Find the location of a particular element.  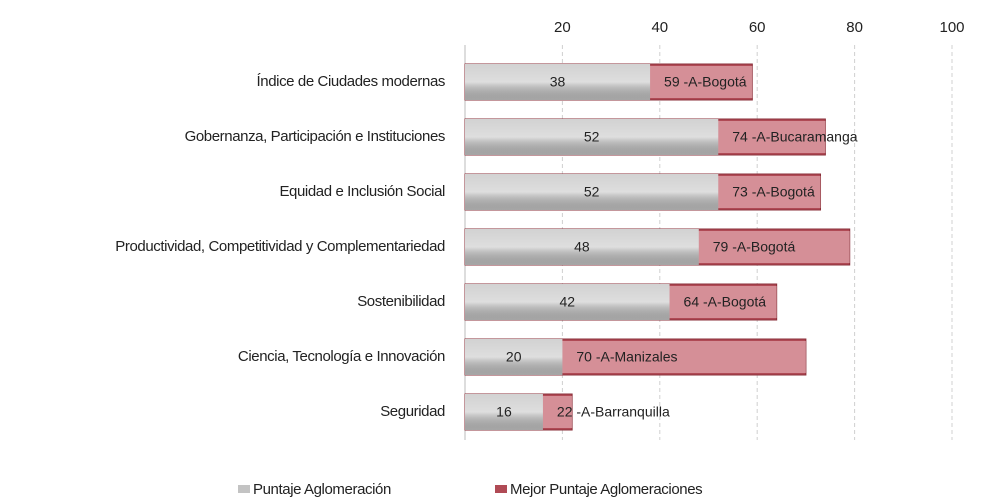

category-label: Sostenibilidad is located at coordinates (401, 301).